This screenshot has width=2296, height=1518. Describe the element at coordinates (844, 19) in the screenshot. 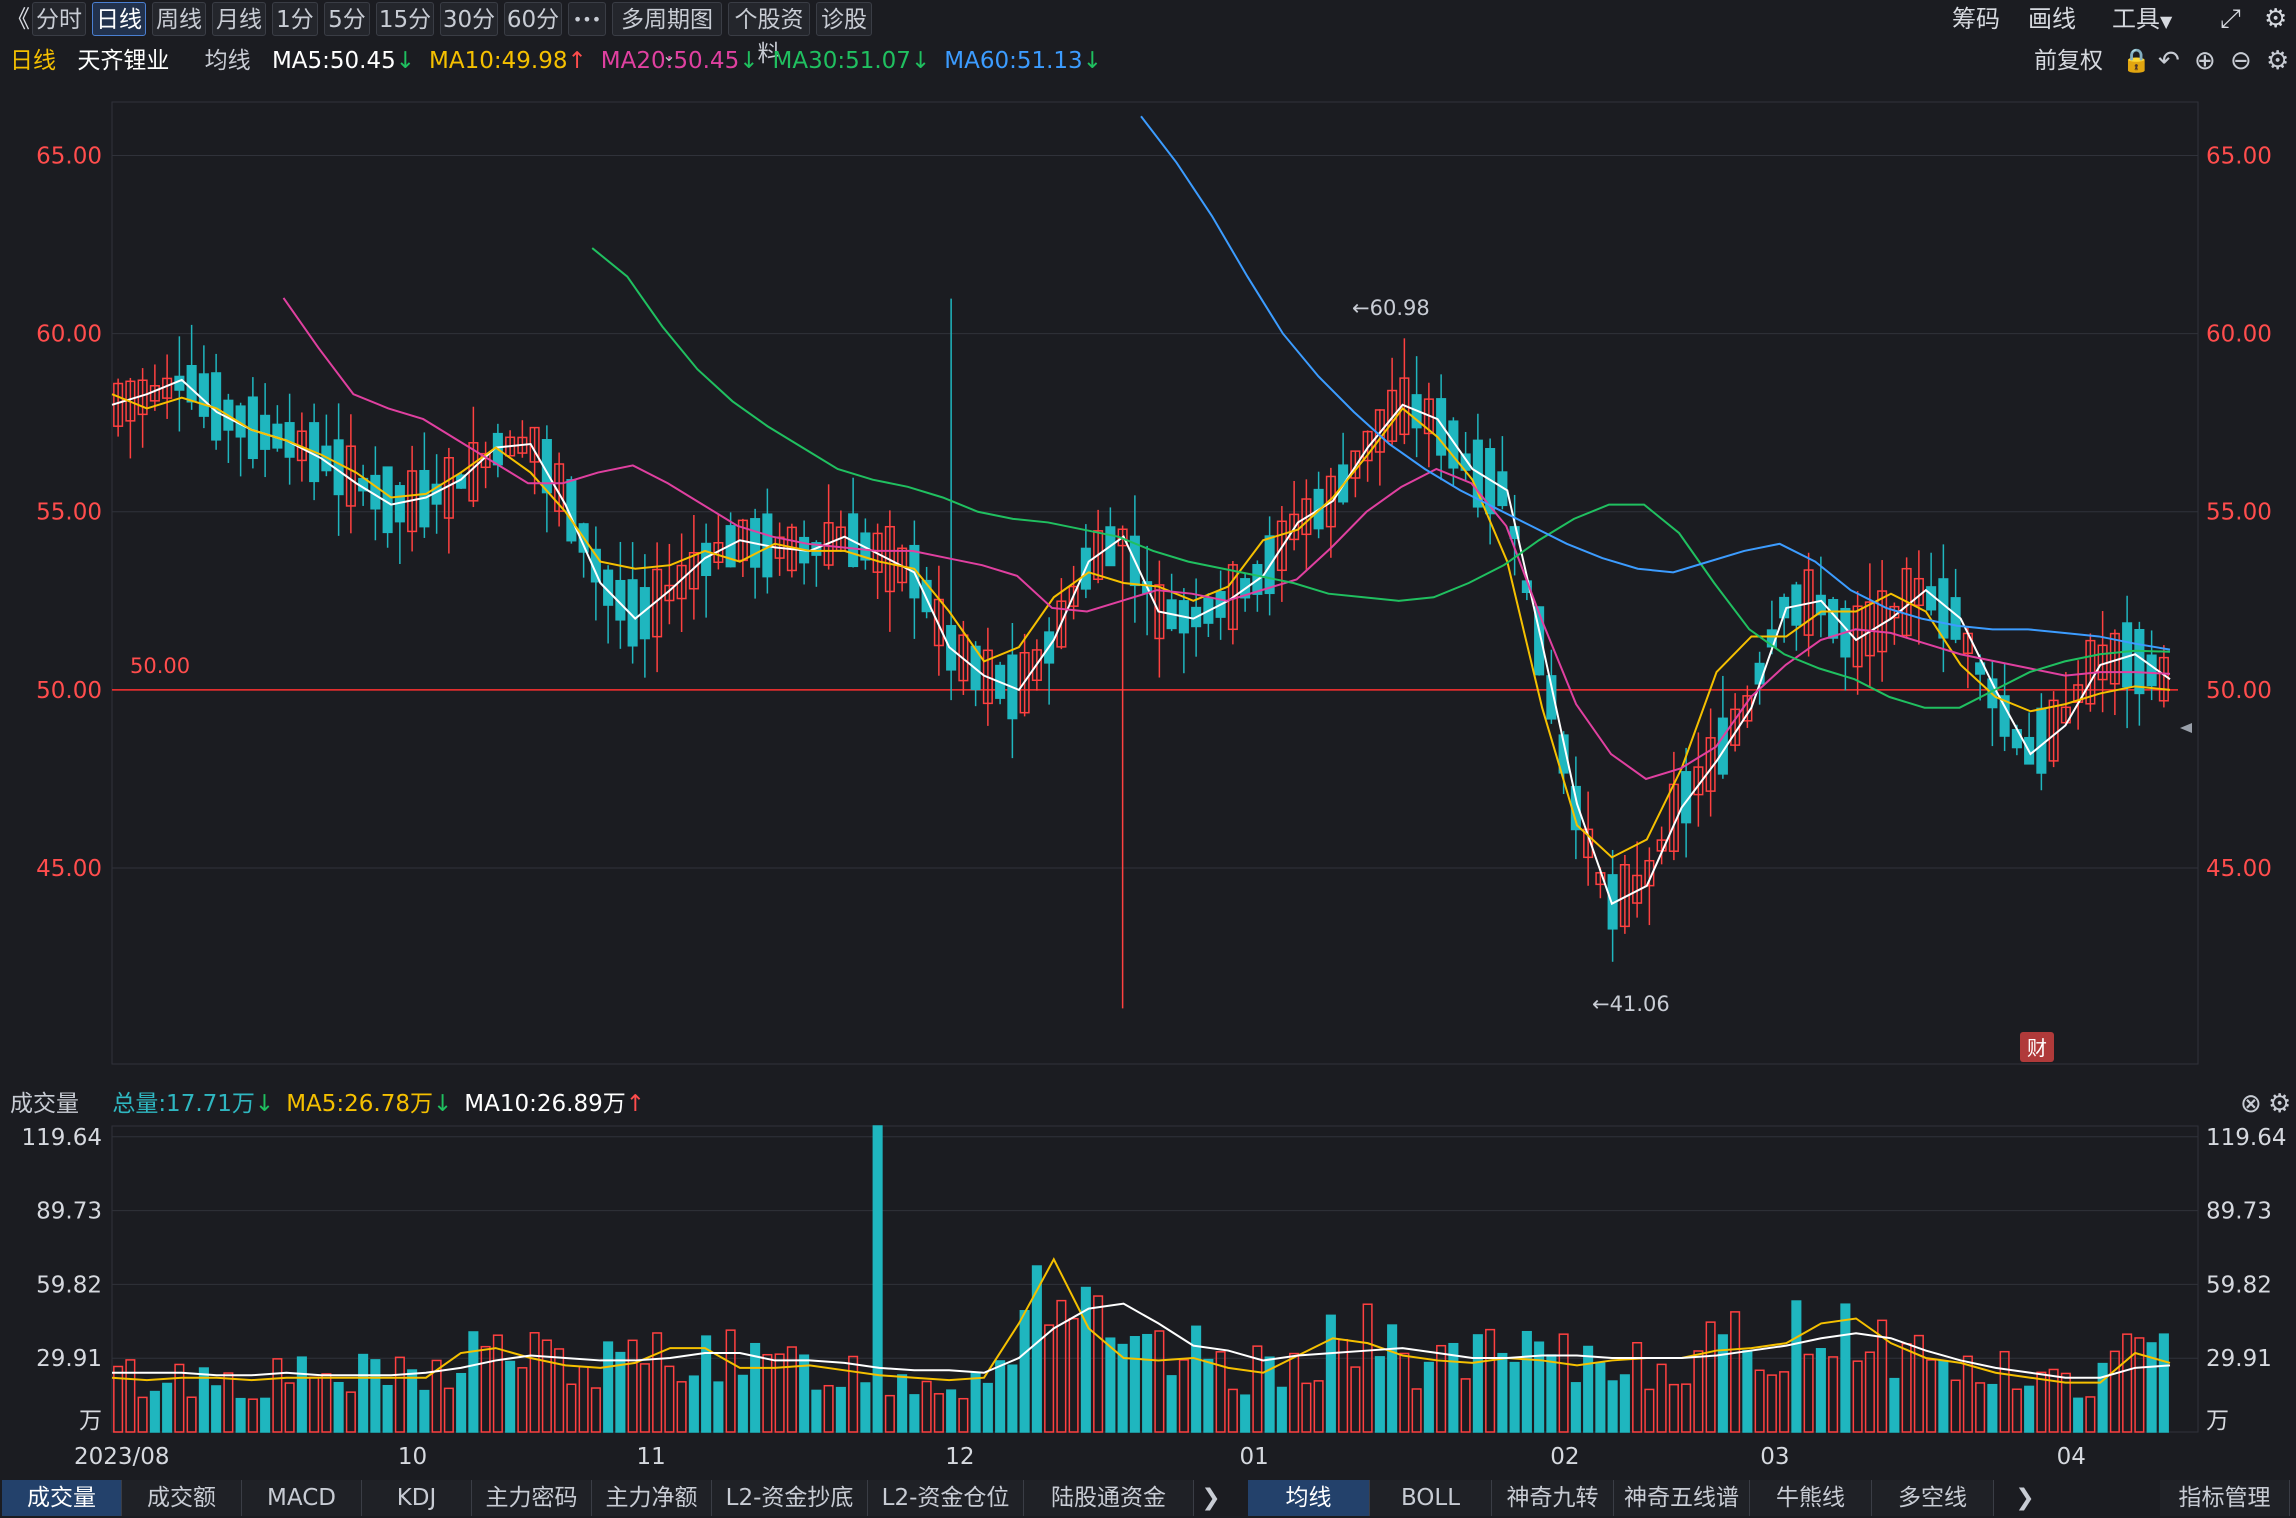

I see `diagnose-button: 诊股` at that location.